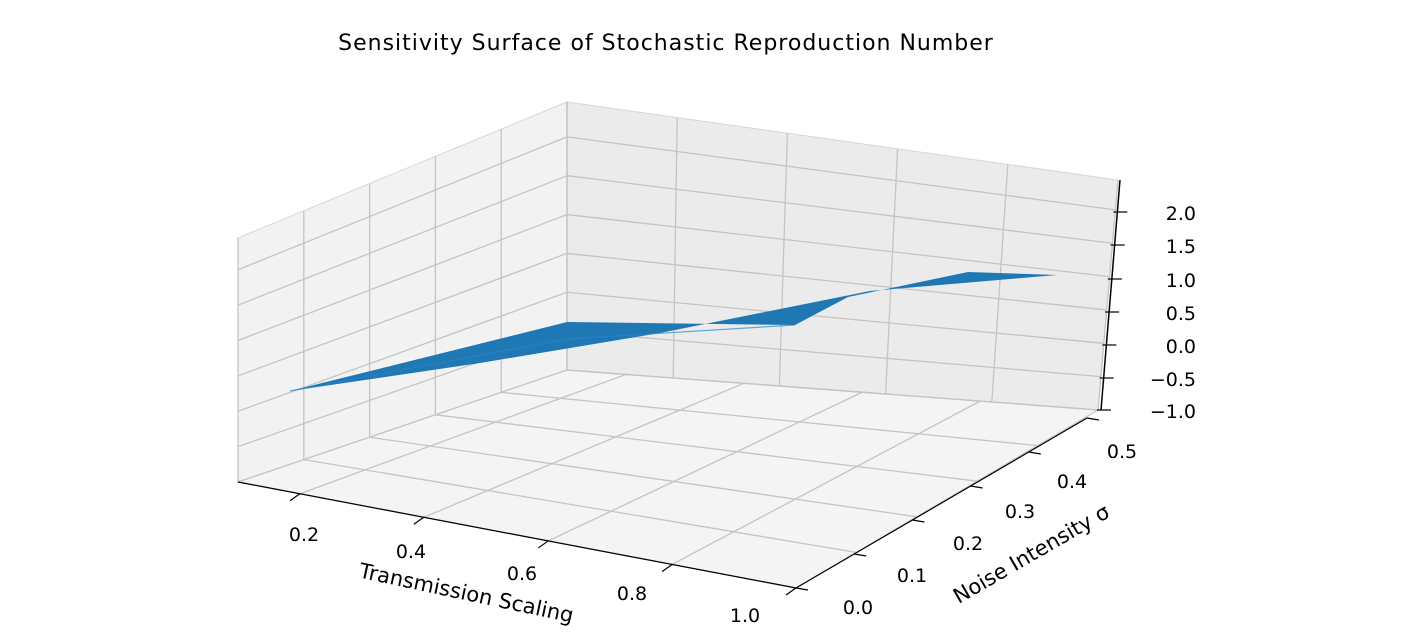 This screenshot has height=638, width=1422. What do you see at coordinates (1181, 347) in the screenshot?
I see `z-tick-label-0-0: 0.0` at bounding box center [1181, 347].